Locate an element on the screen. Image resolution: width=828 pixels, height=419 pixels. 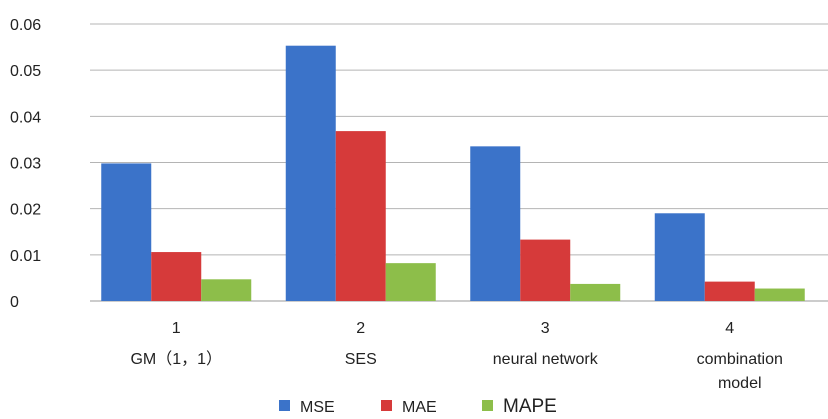
x-tick-label: neural network is located at coordinates (546, 359).